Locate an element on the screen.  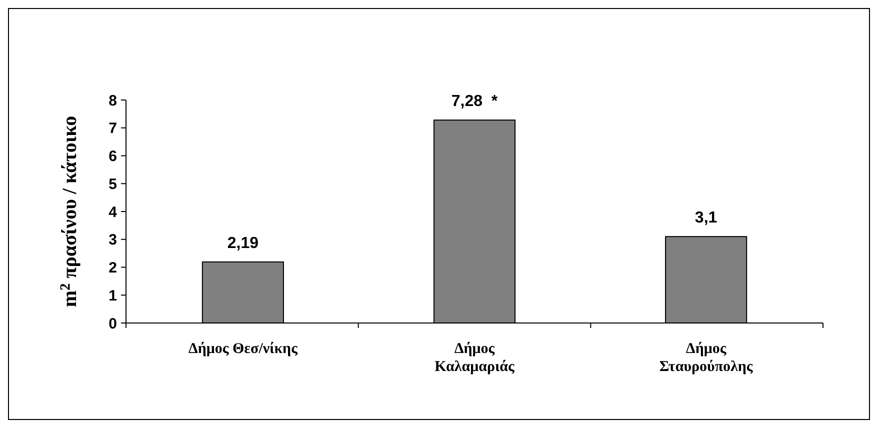
data-label: 7,28 * is located at coordinates (474, 101).